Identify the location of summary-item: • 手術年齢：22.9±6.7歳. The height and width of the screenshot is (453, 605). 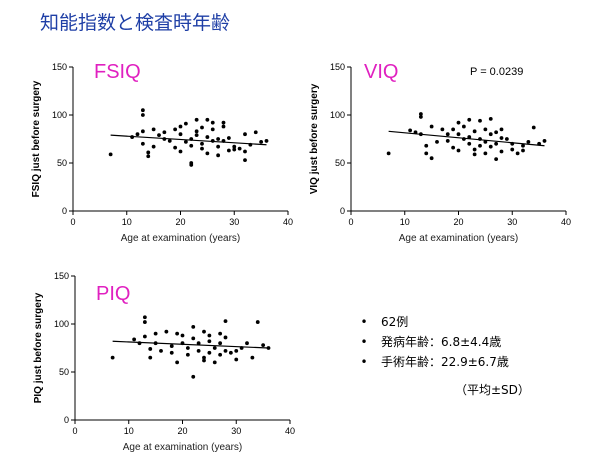
(442, 362).